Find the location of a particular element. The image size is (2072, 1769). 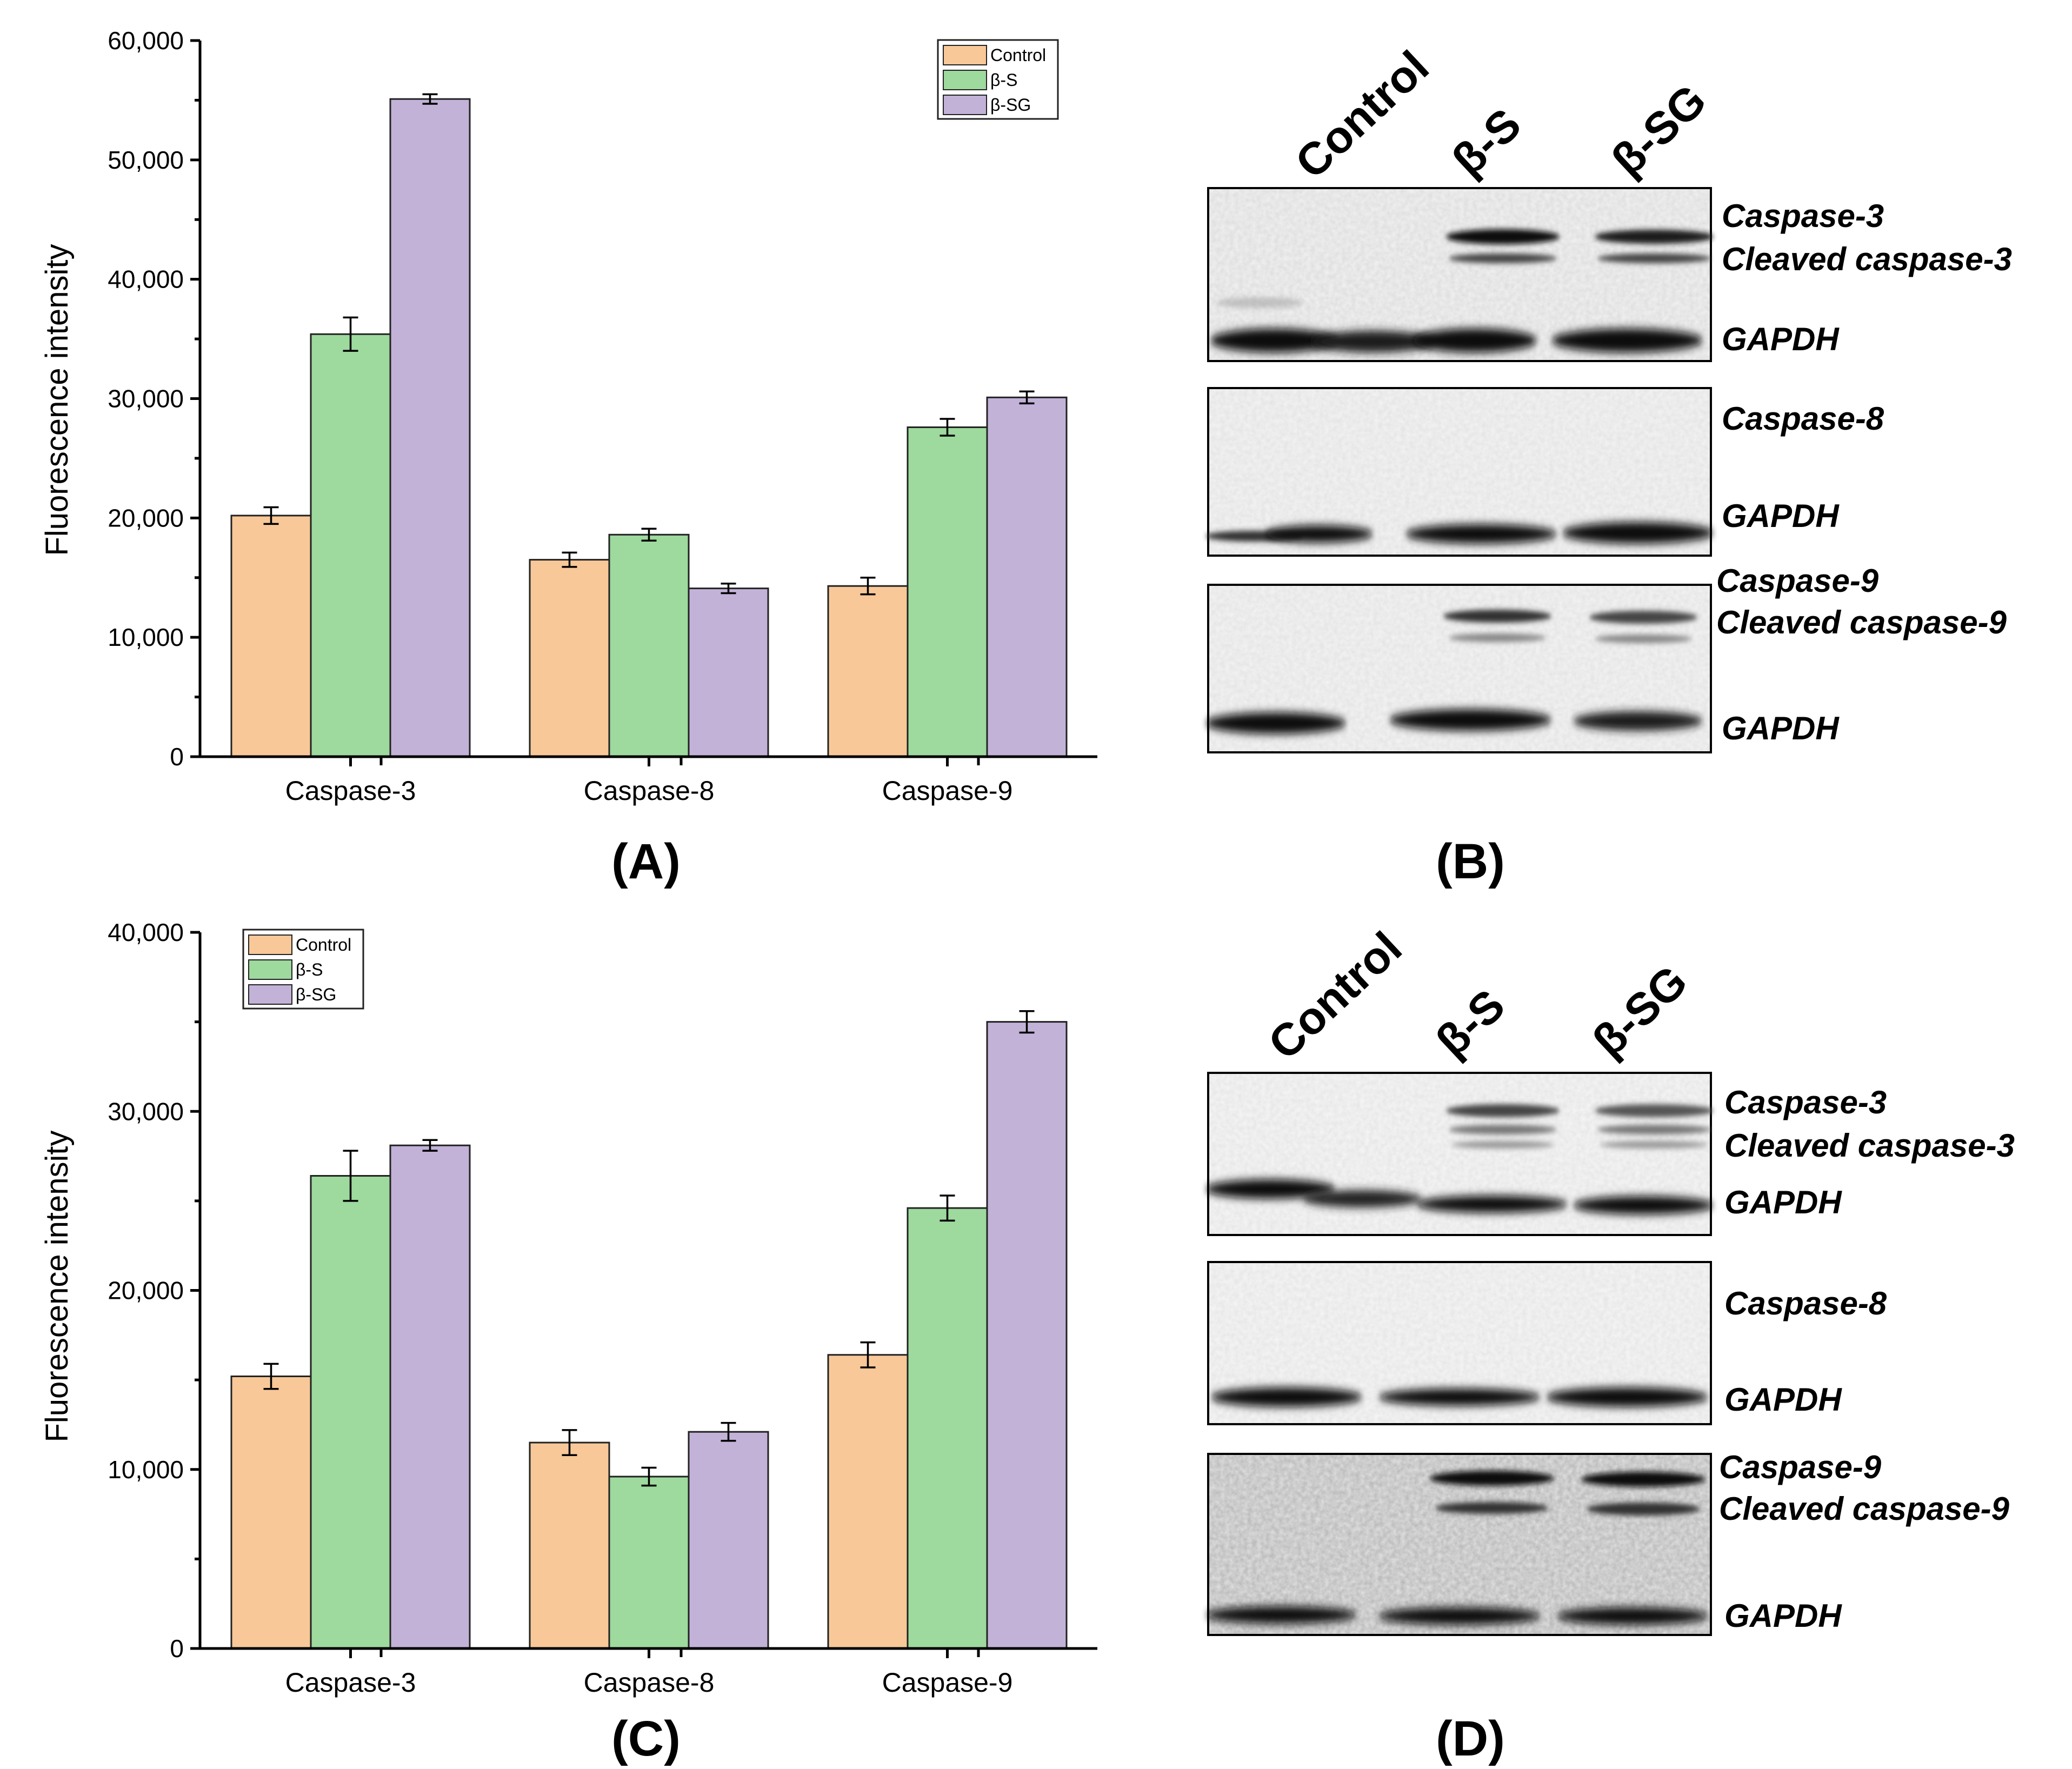

chart-a-yticks: 0 10,000 20,000 30,000 40,000 50,000 60,000 is located at coordinates (154, 398).